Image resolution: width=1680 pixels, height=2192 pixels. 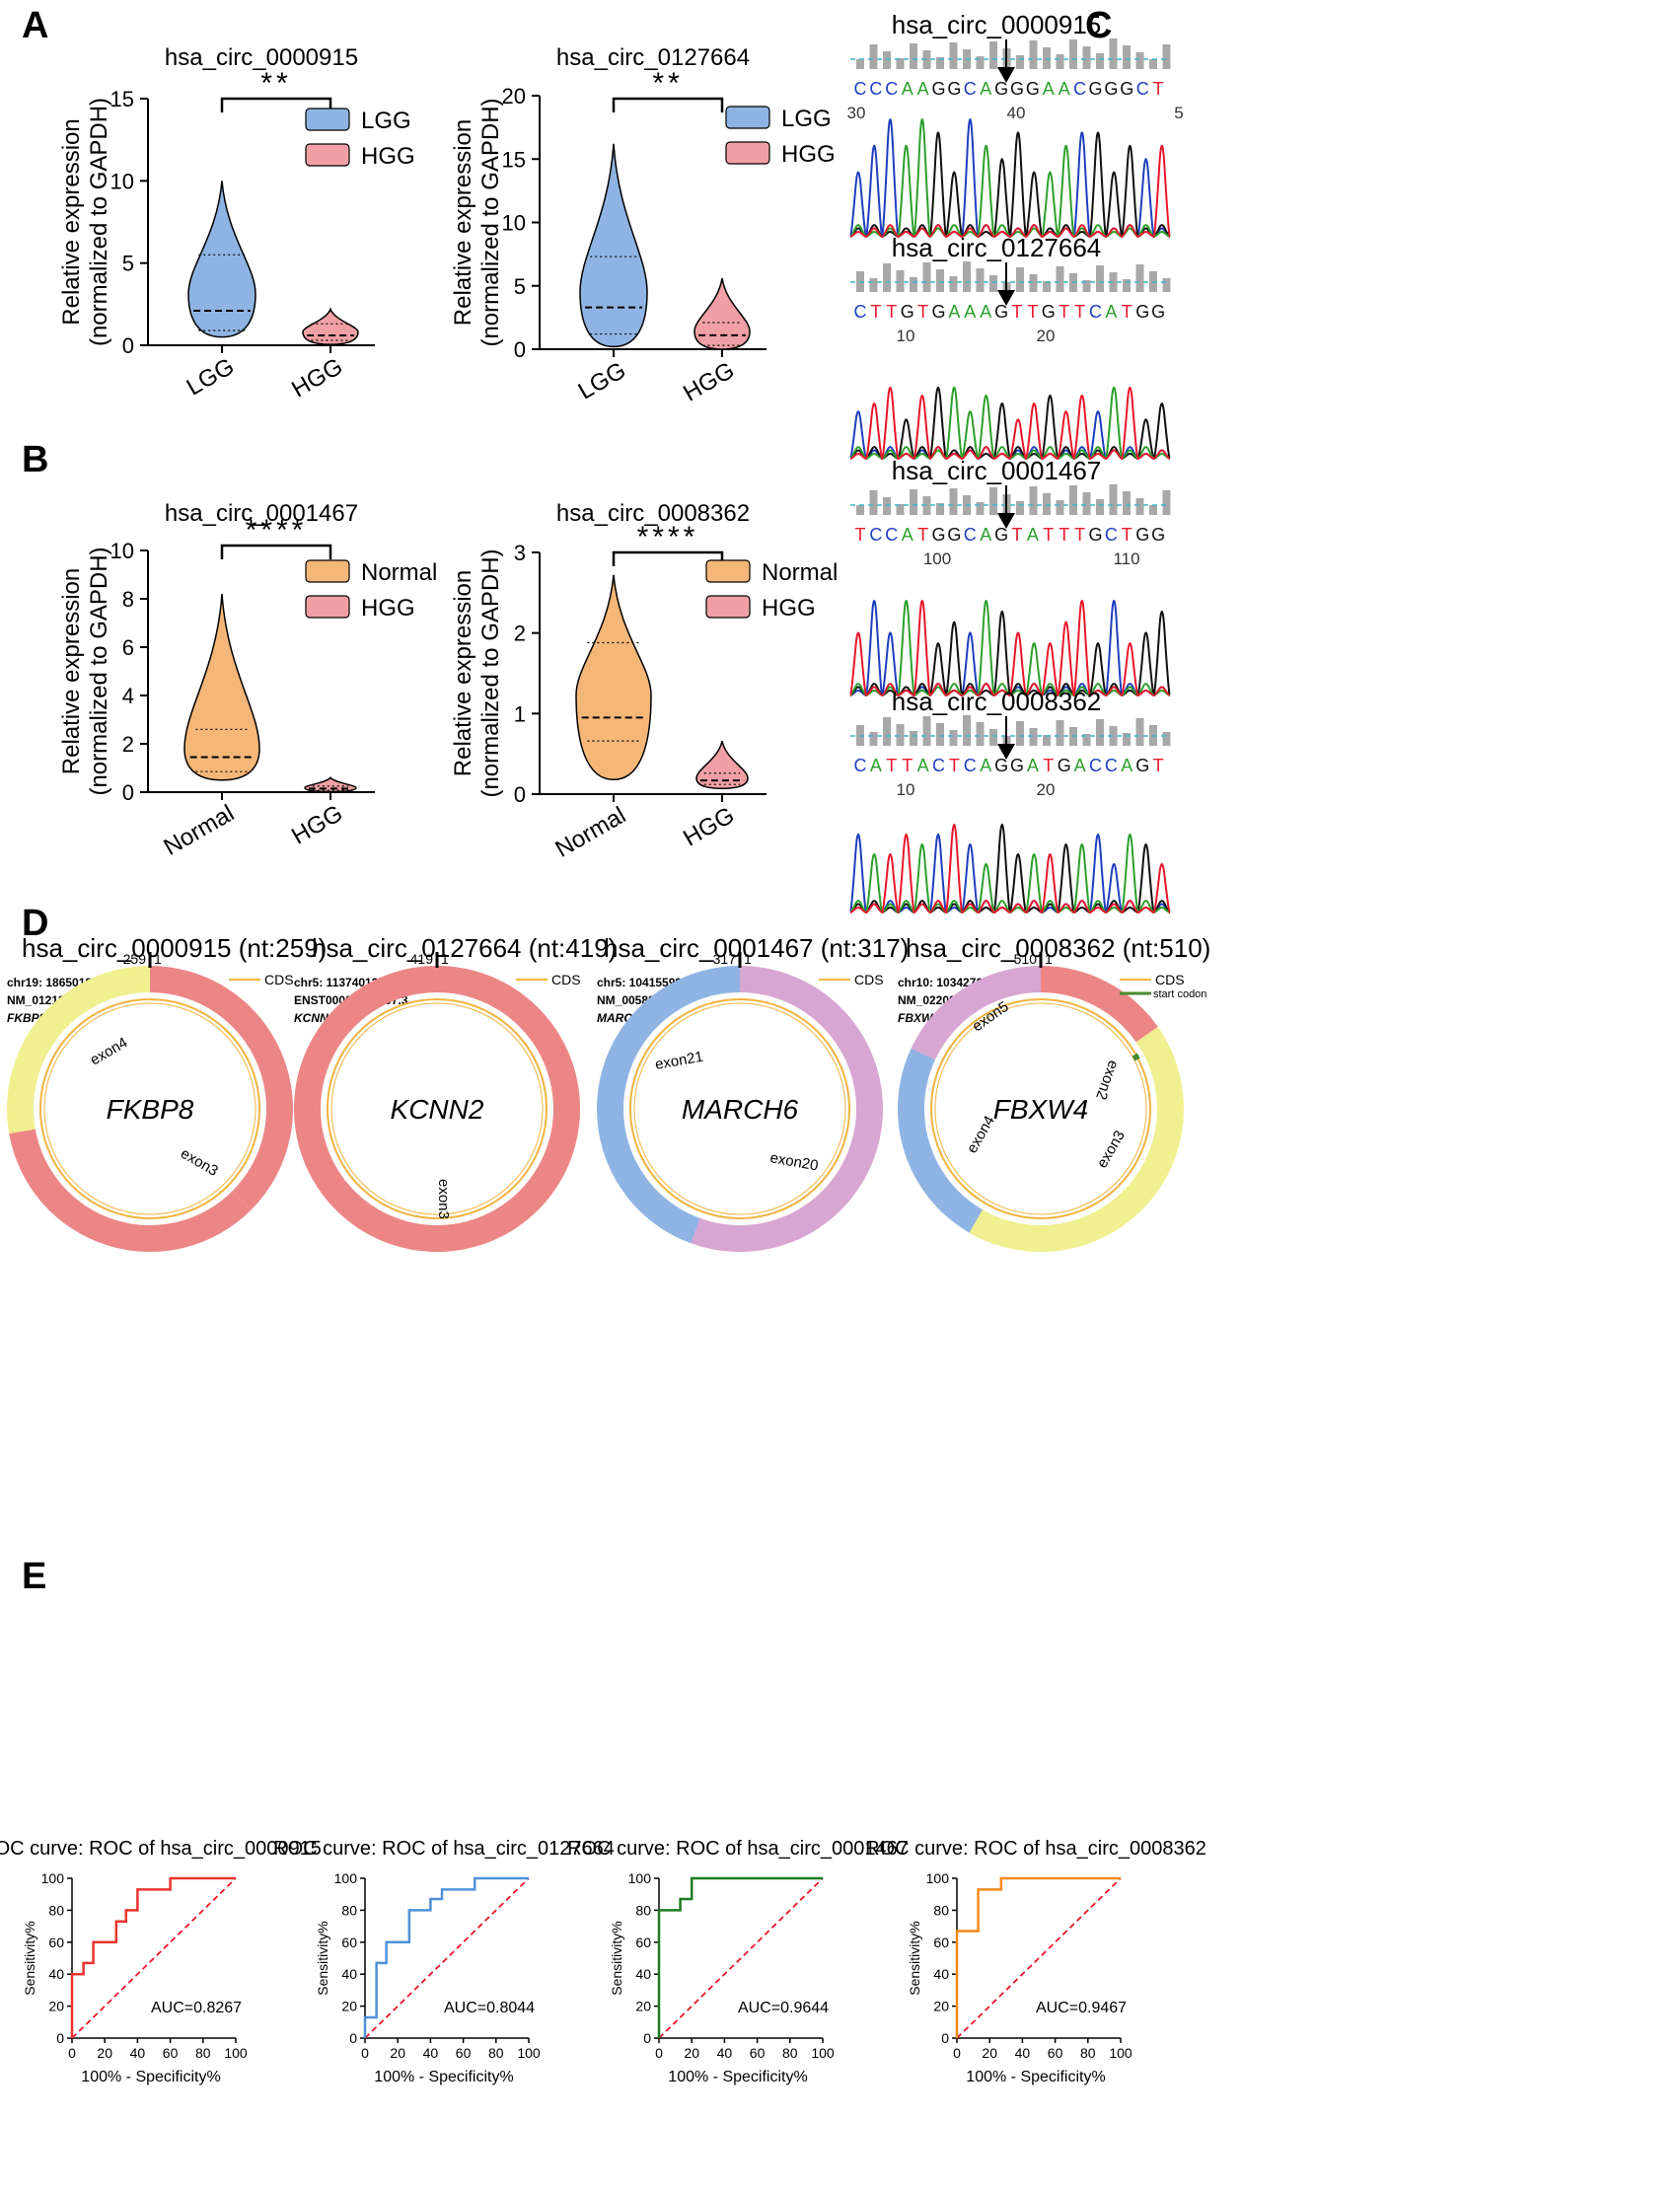 I want to click on y-tick-label: 15, so click(x=122, y=99).